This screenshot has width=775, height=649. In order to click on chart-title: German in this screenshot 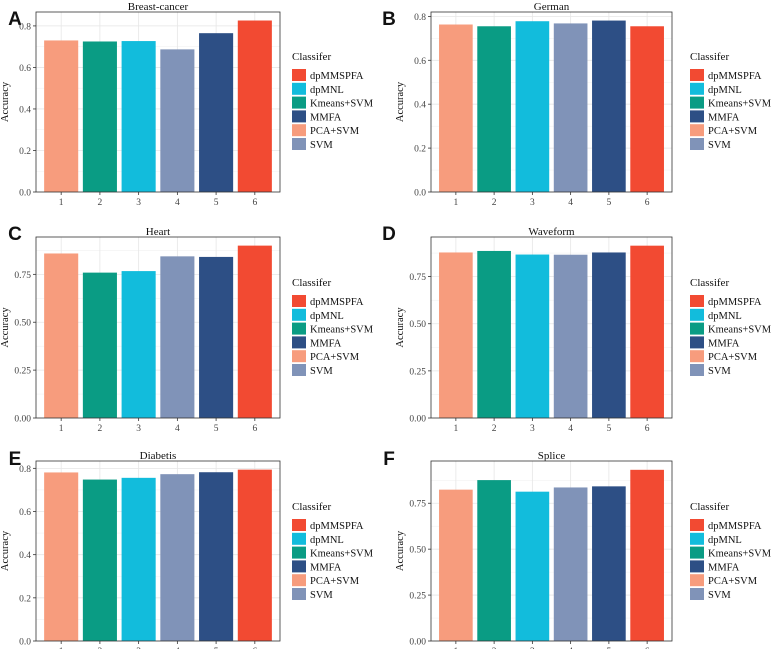, I will do `click(552, 7)`.